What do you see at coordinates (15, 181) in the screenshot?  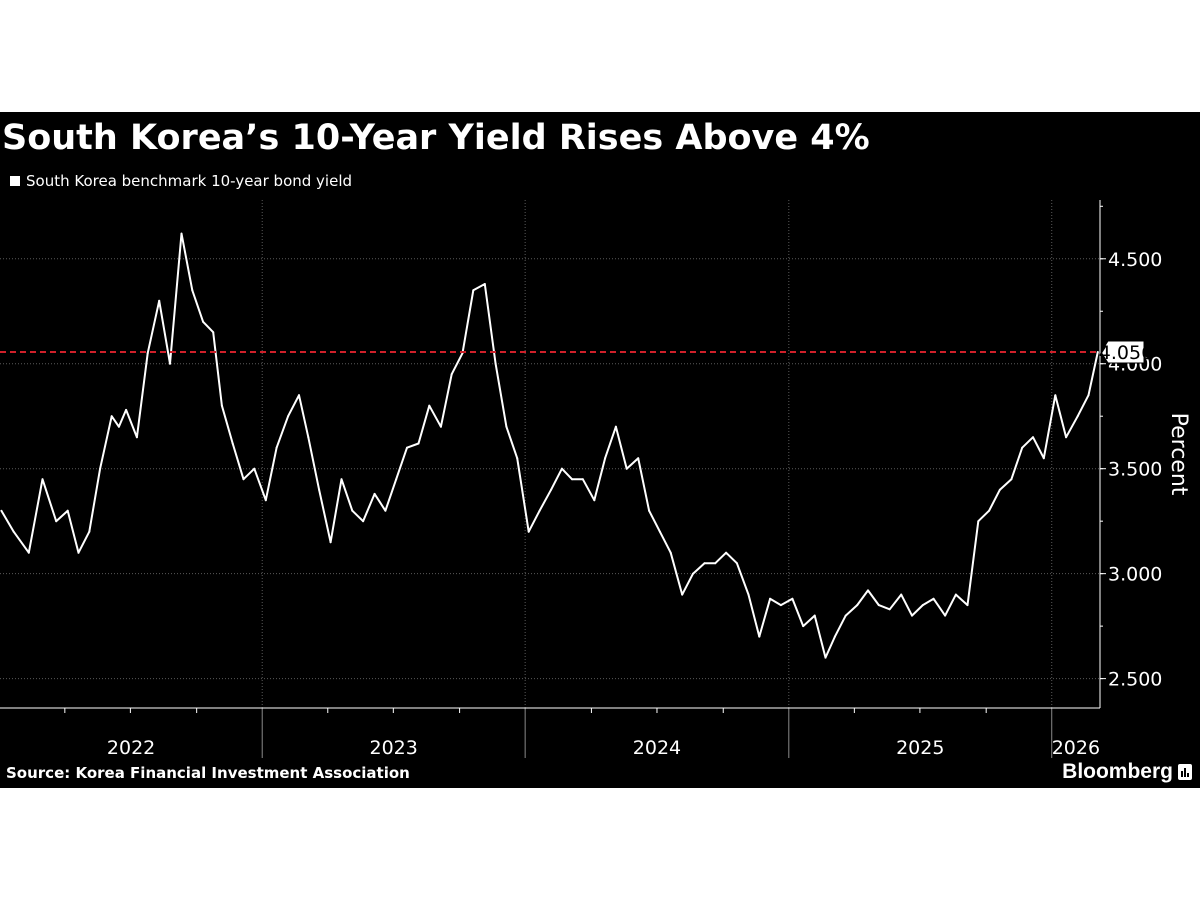 I see `legend-swatch` at bounding box center [15, 181].